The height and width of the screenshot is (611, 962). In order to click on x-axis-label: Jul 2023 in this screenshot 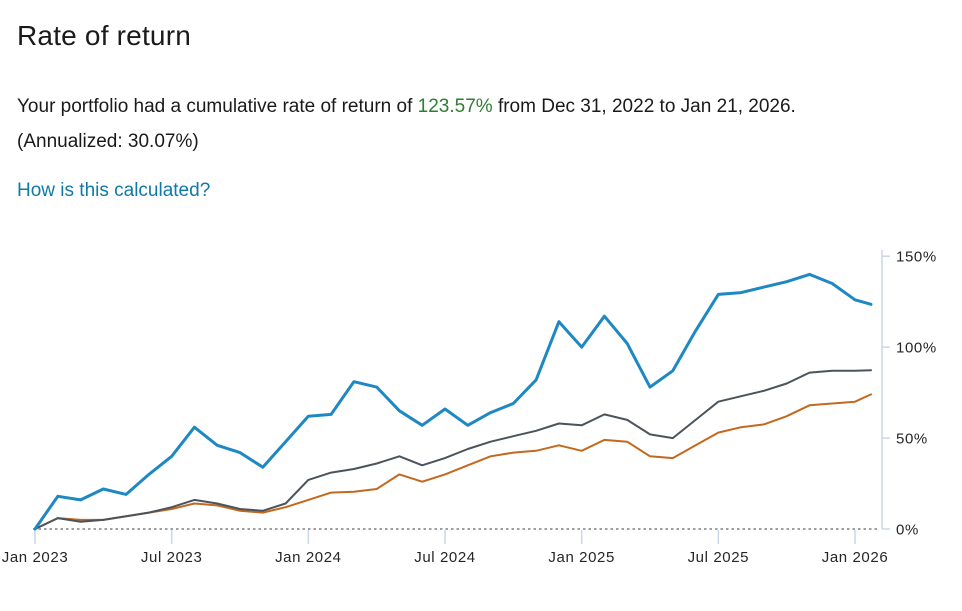, I will do `click(172, 557)`.